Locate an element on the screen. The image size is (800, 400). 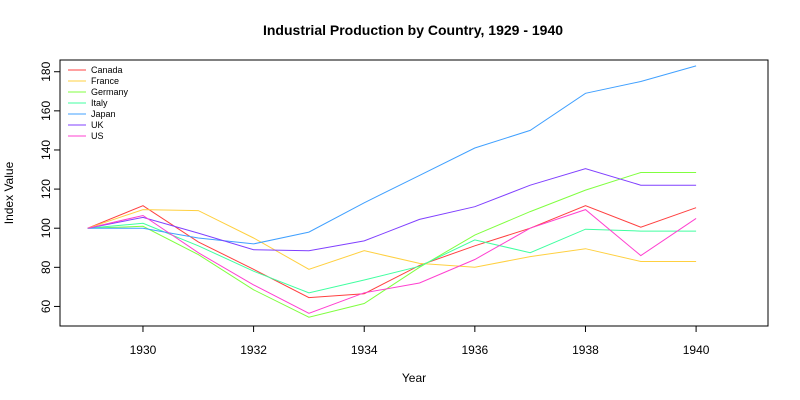
legend-item-canada: Canada is located at coordinates (95, 70).